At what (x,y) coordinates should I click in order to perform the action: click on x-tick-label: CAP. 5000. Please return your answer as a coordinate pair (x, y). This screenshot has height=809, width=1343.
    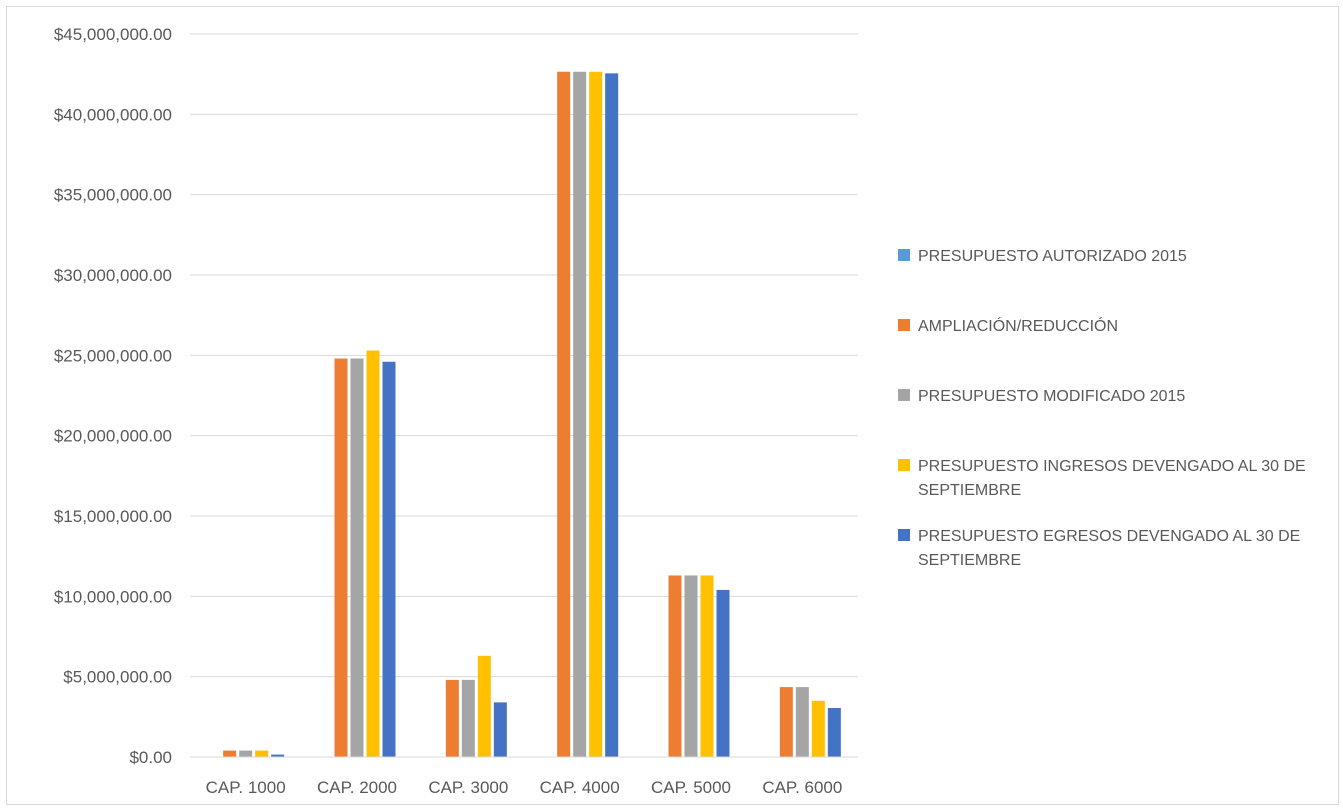
    Looking at the image, I should click on (691, 787).